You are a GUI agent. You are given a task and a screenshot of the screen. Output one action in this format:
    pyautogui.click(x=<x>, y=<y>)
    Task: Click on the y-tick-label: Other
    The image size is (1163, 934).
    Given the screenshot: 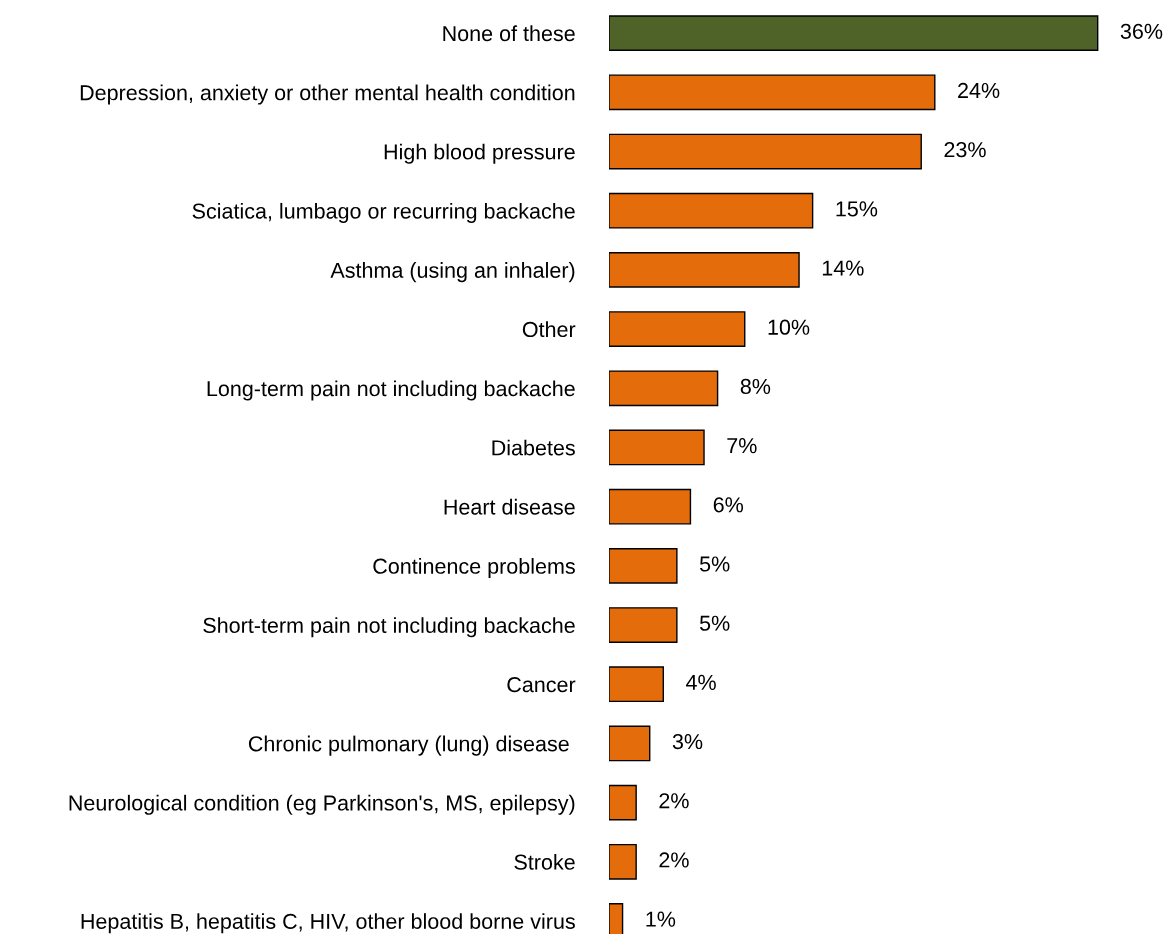 What is the action you would take?
    pyautogui.click(x=549, y=329)
    